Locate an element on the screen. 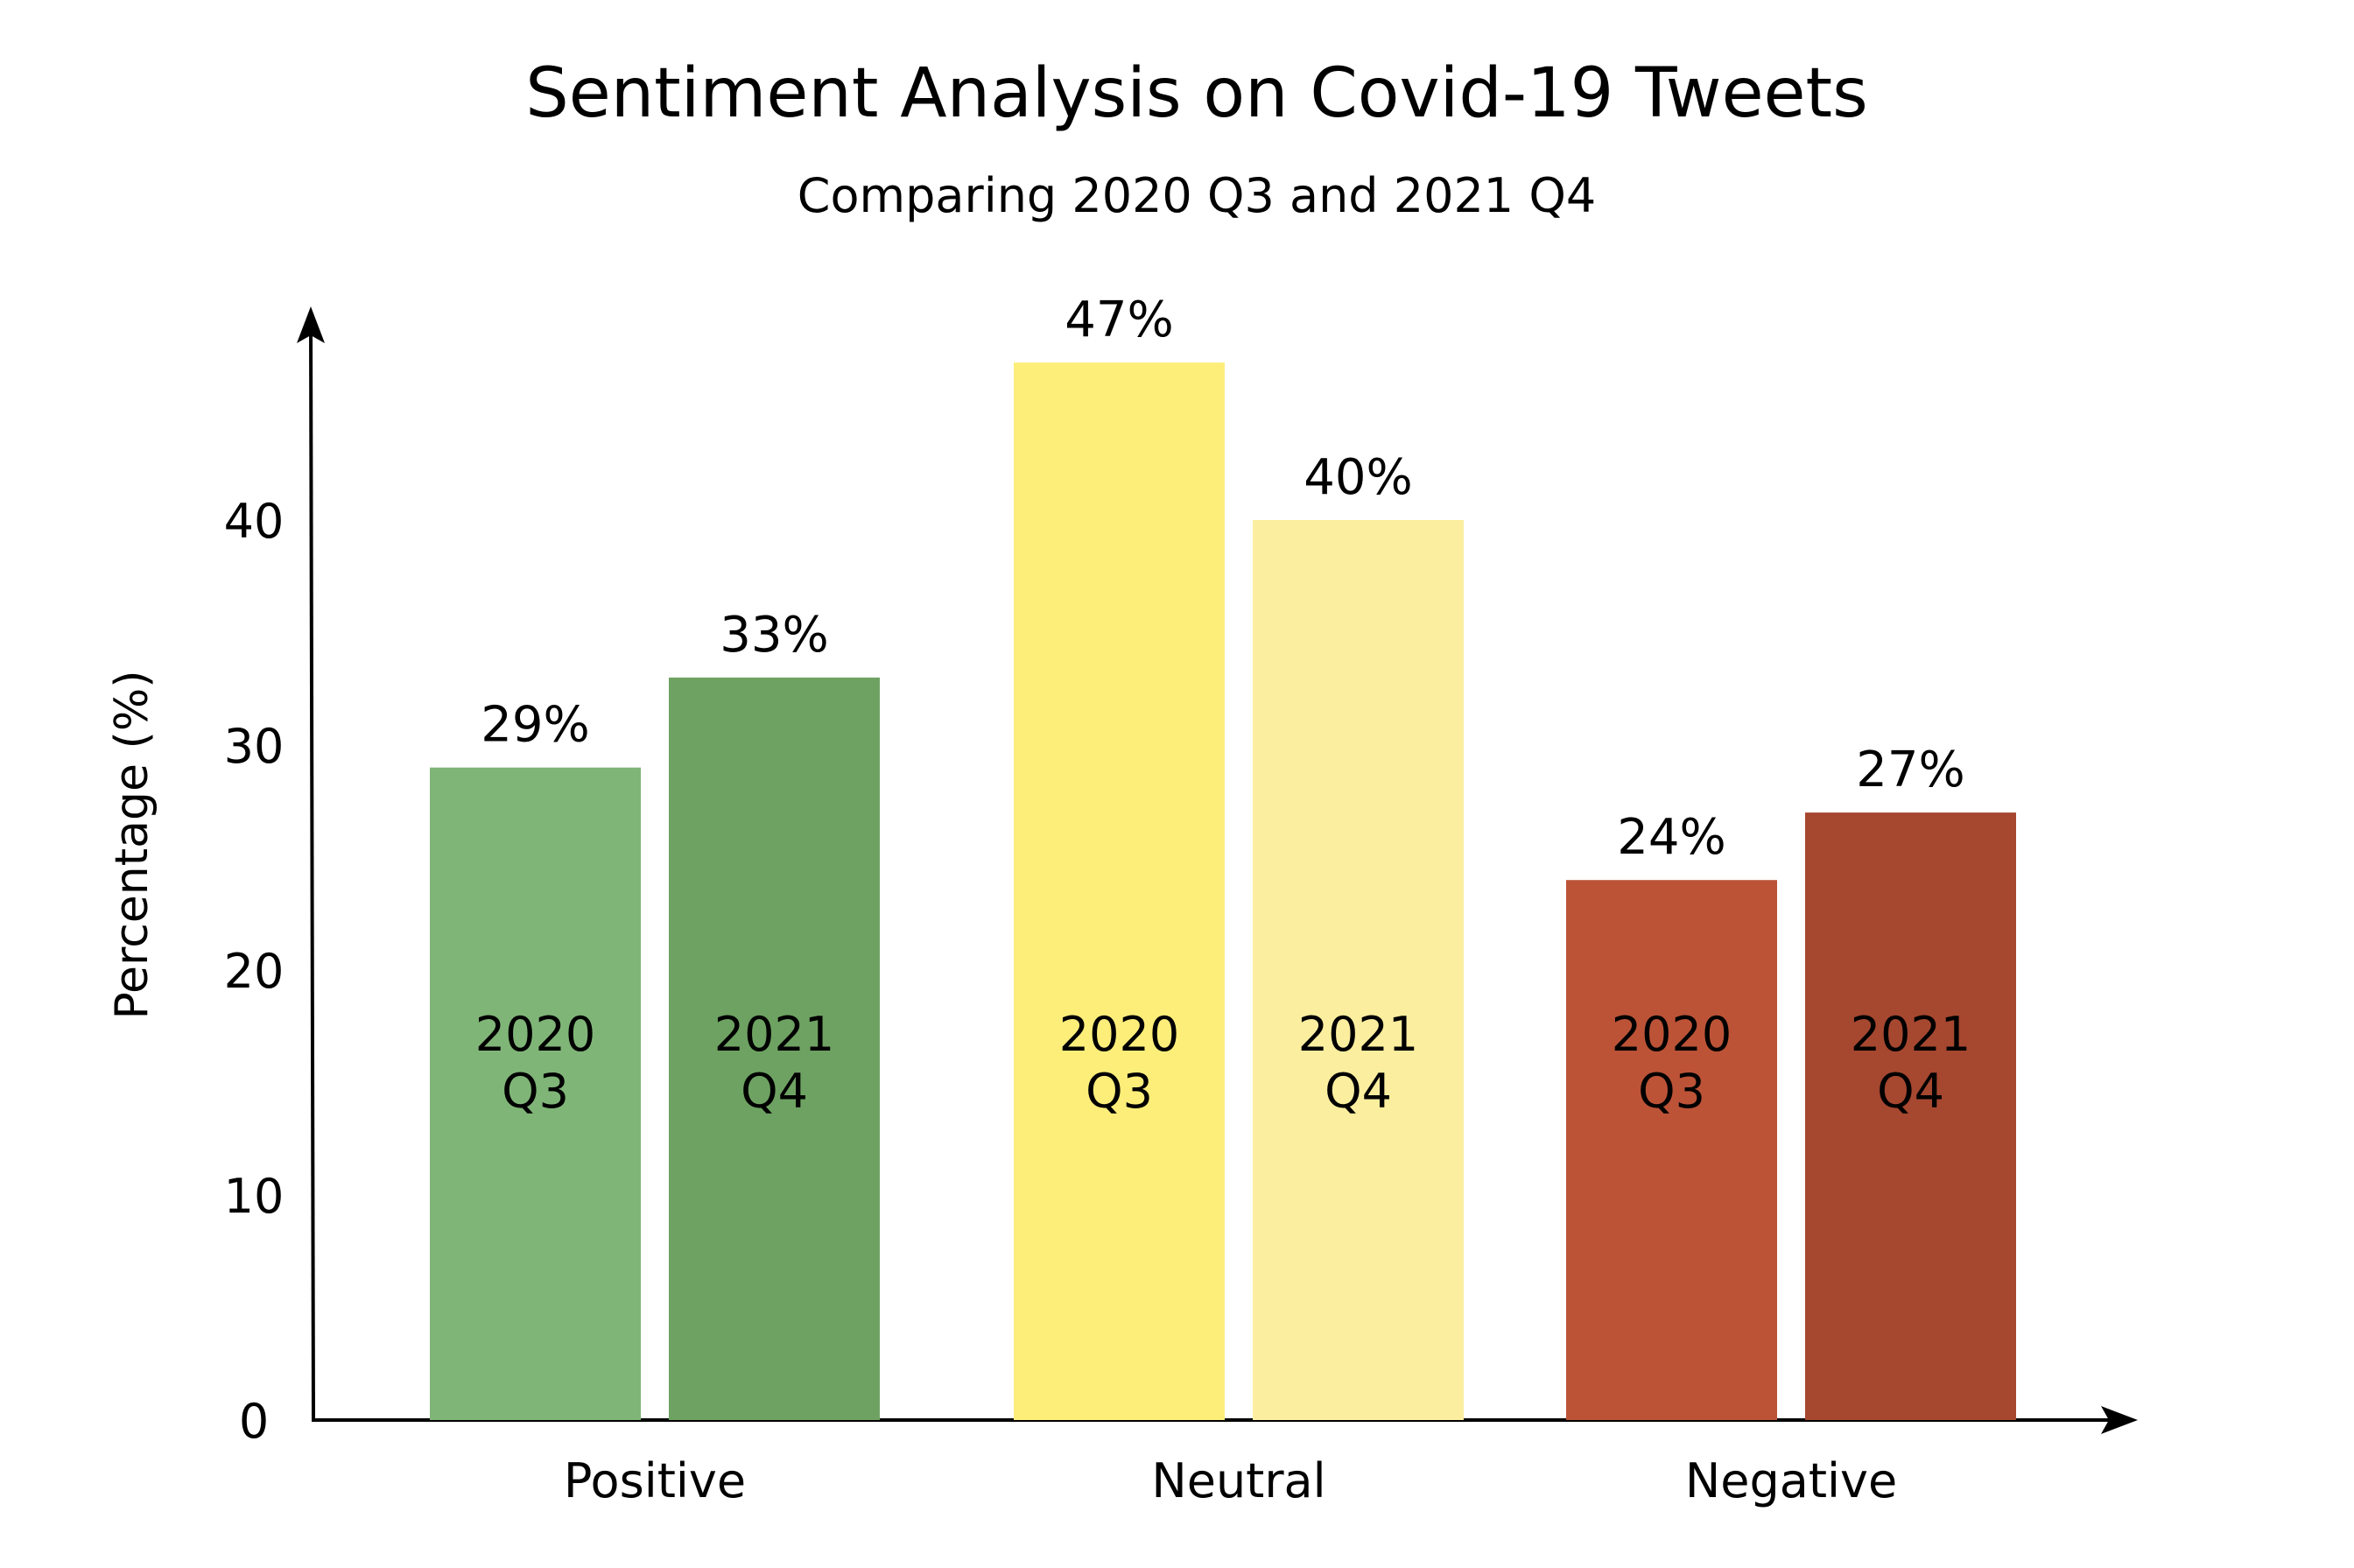 The image size is (2354, 1568). bar-value-label: 40% is located at coordinates (1358, 478).